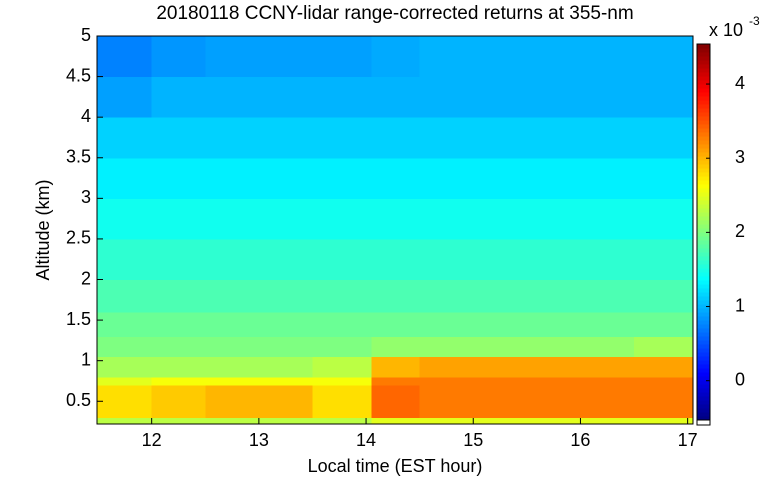 This screenshot has height=482, width=766. Describe the element at coordinates (580, 440) in the screenshot. I see `x-tick-label: 16` at that location.